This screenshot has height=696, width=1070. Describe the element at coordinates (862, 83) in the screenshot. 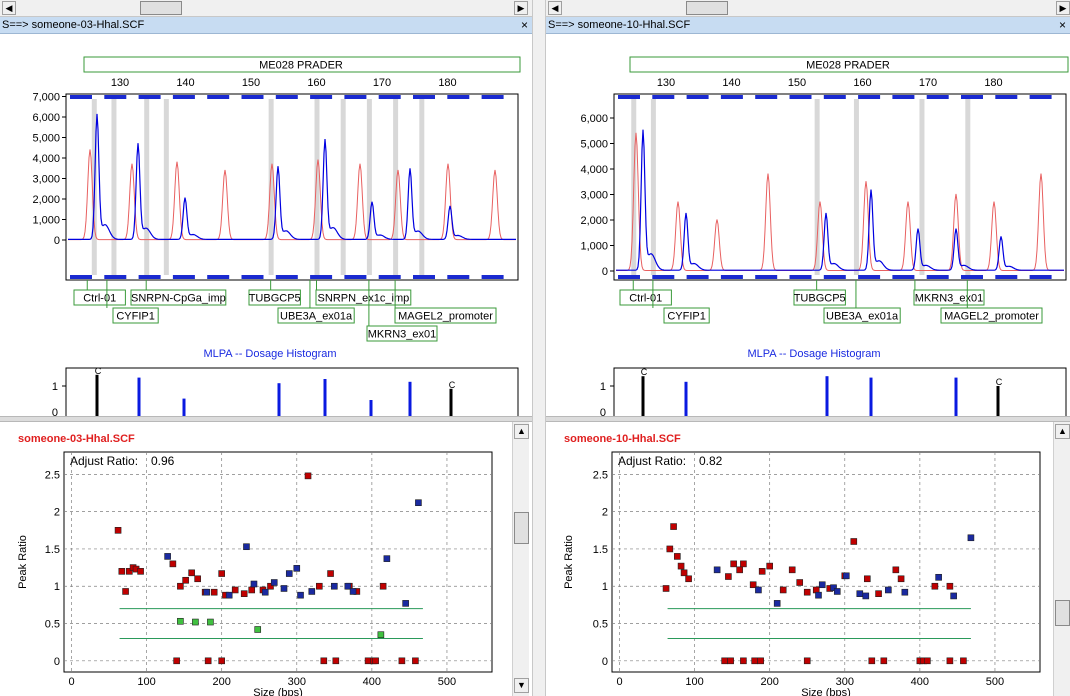

I see `size-tick-label: 160` at that location.